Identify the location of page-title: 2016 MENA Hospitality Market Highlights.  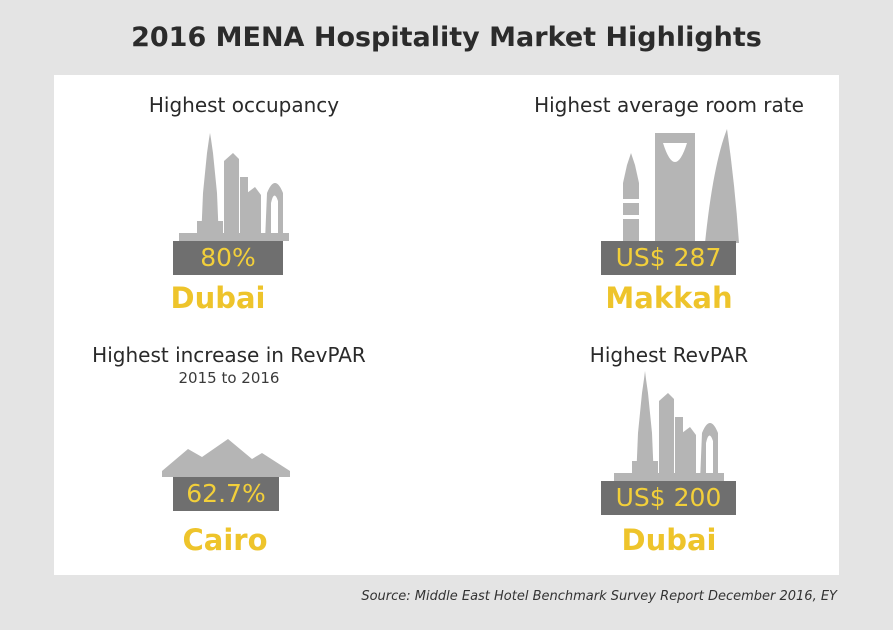
(446, 37).